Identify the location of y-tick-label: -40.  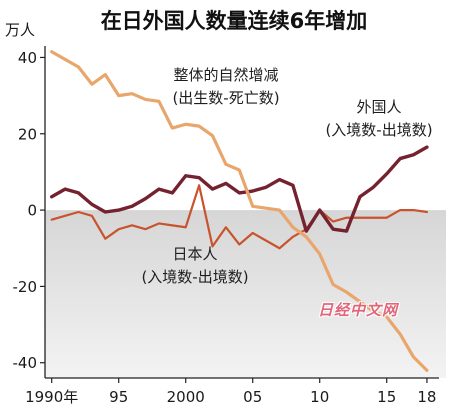
(25, 363).